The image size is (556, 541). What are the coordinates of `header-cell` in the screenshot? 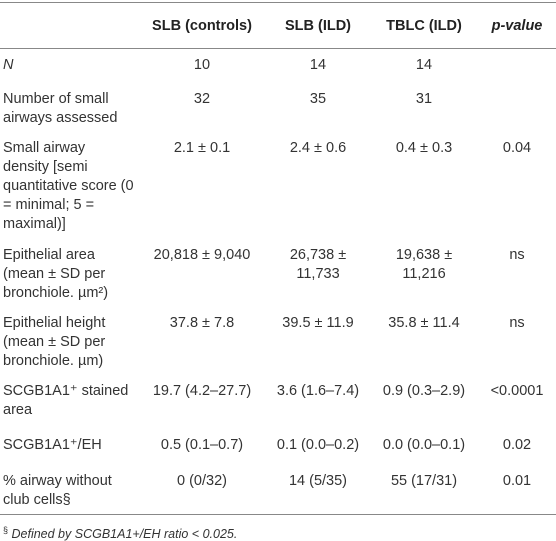 It's located at (69, 25).